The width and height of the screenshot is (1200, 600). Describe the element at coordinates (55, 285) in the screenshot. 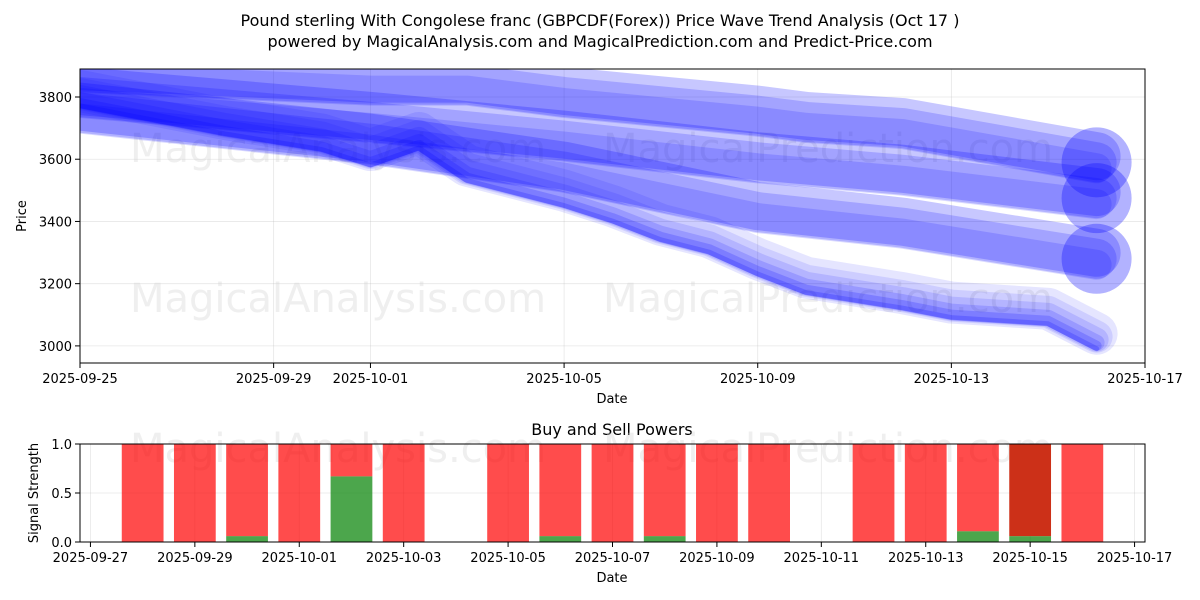

I see `price-y-tick-label: 3200` at that location.